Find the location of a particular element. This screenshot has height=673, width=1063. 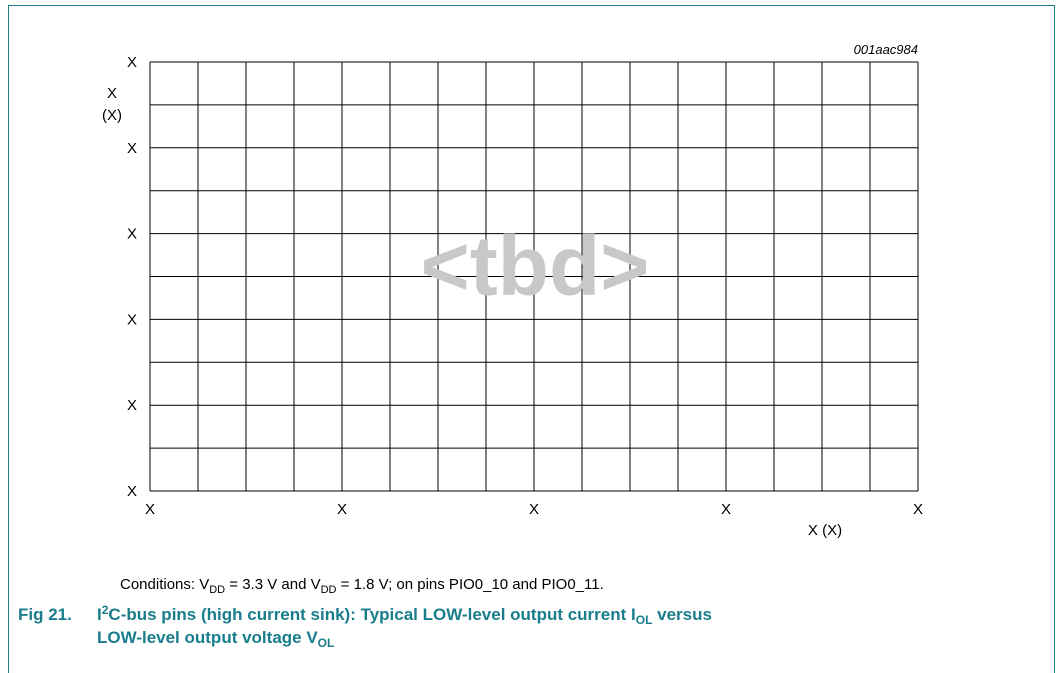

text: = 1.8 V; on pins PIO0_10 and PIO0_11. is located at coordinates (470, 584).